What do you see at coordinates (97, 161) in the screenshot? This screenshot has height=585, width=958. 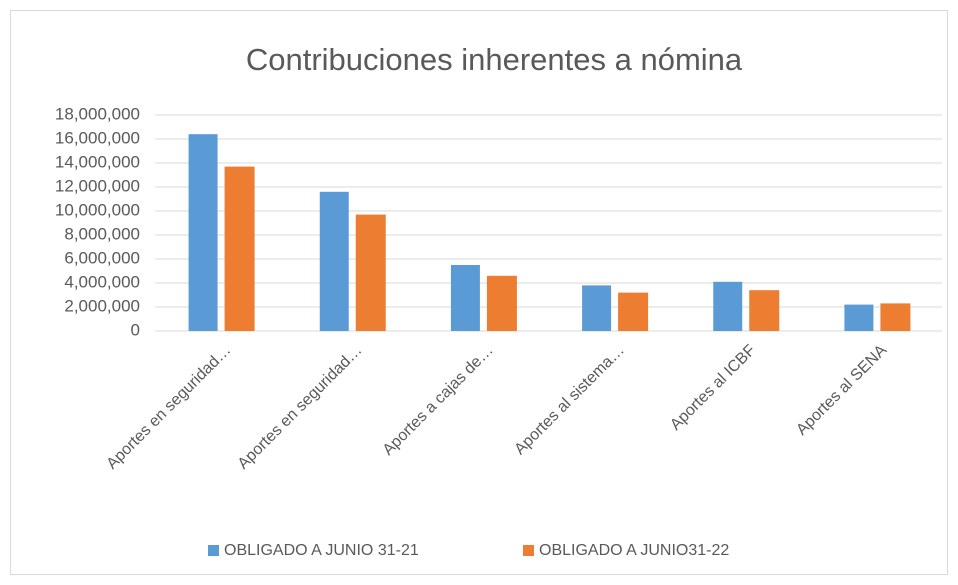 I see `y-tick-label: 14,000,000` at bounding box center [97, 161].